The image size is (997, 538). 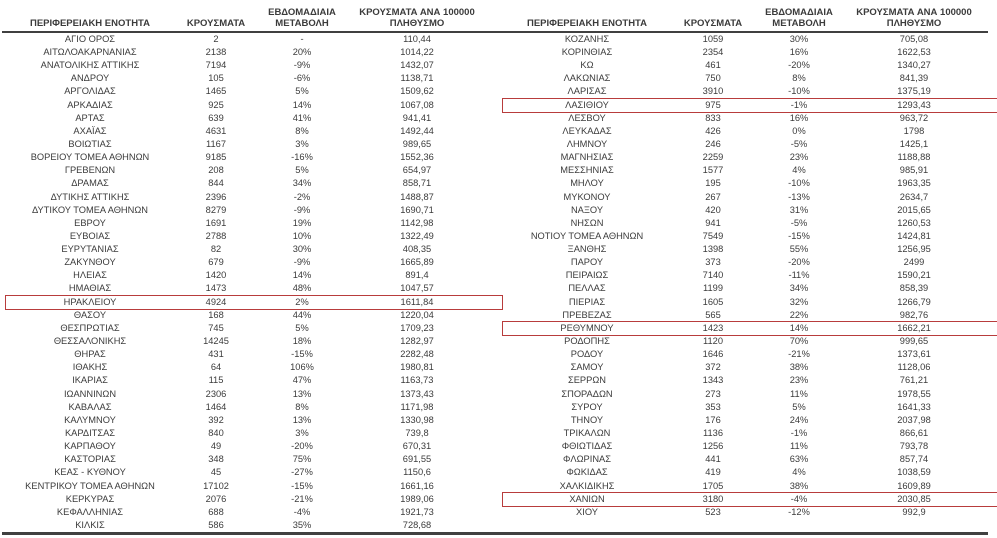 I want to click on region-name: ΚΑΡΔΙΤΣΑΣ, so click(x=90, y=433).